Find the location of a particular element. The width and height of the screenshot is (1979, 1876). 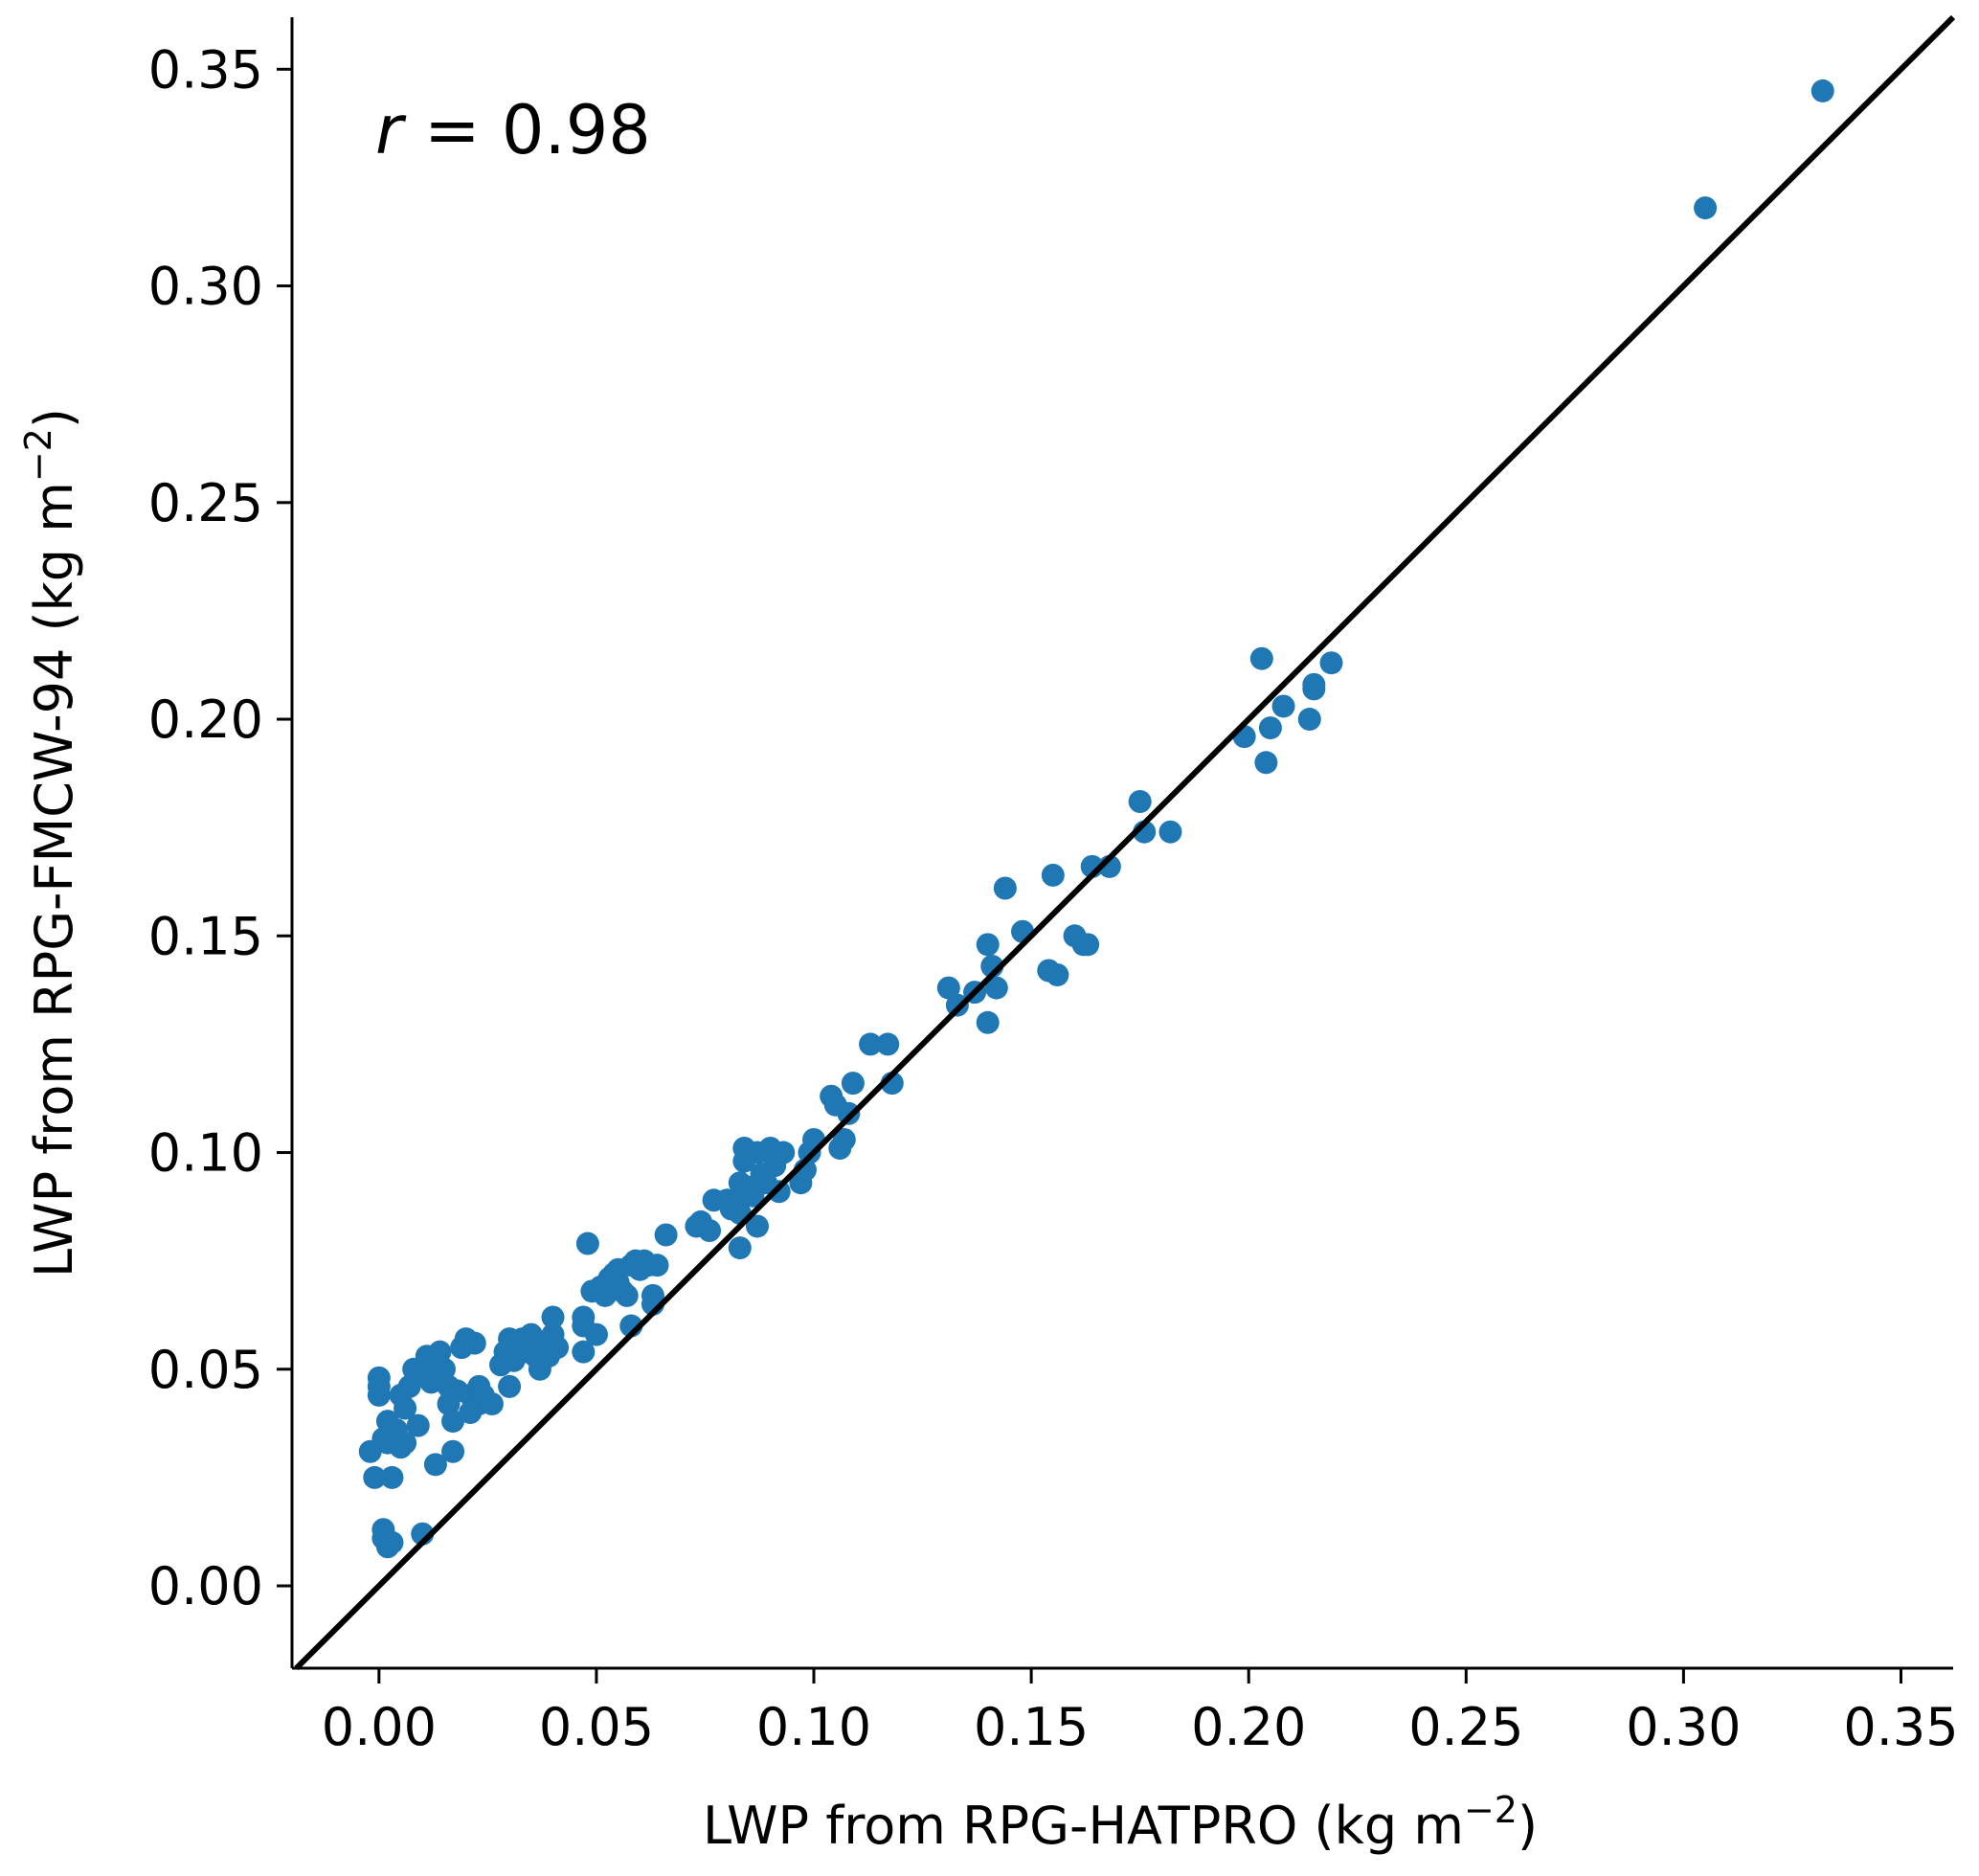

y-tick-label: 0.10 is located at coordinates (205, 1154).